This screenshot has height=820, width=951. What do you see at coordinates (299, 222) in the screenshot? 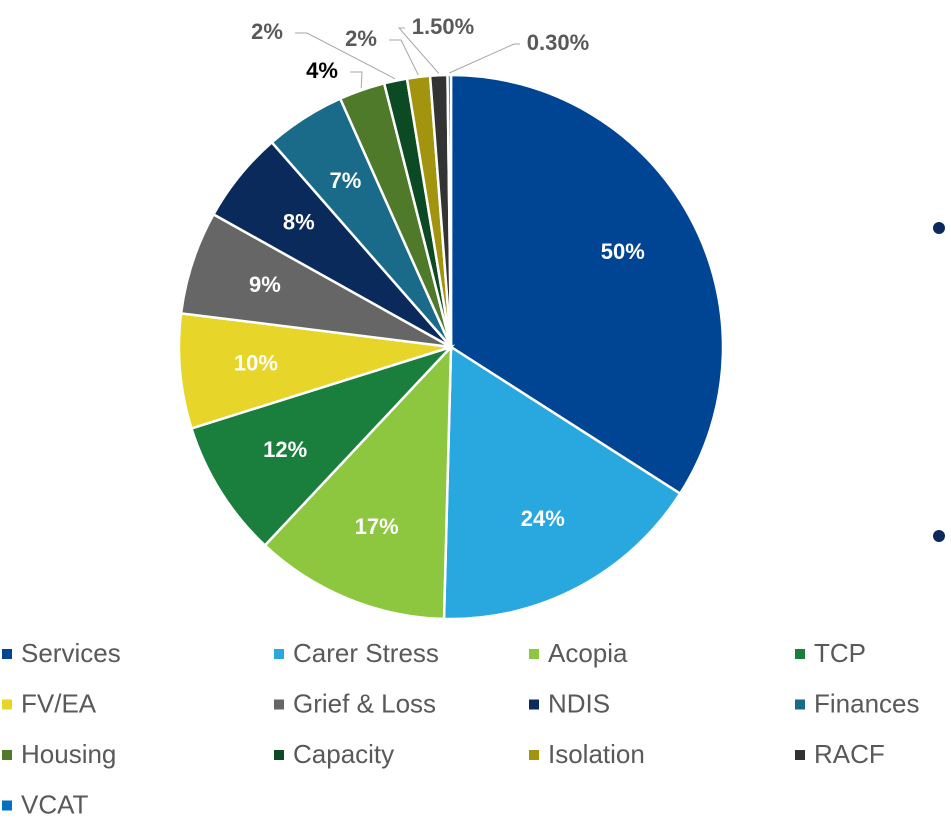
I see `data-label: 8%` at bounding box center [299, 222].